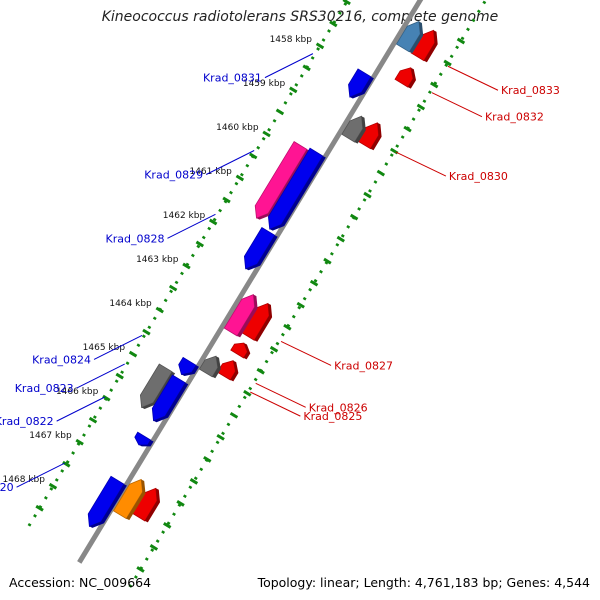 The image size is (600, 600). Describe the element at coordinates (27, 421) in the screenshot. I see `gene-label: Krad_0822` at that location.